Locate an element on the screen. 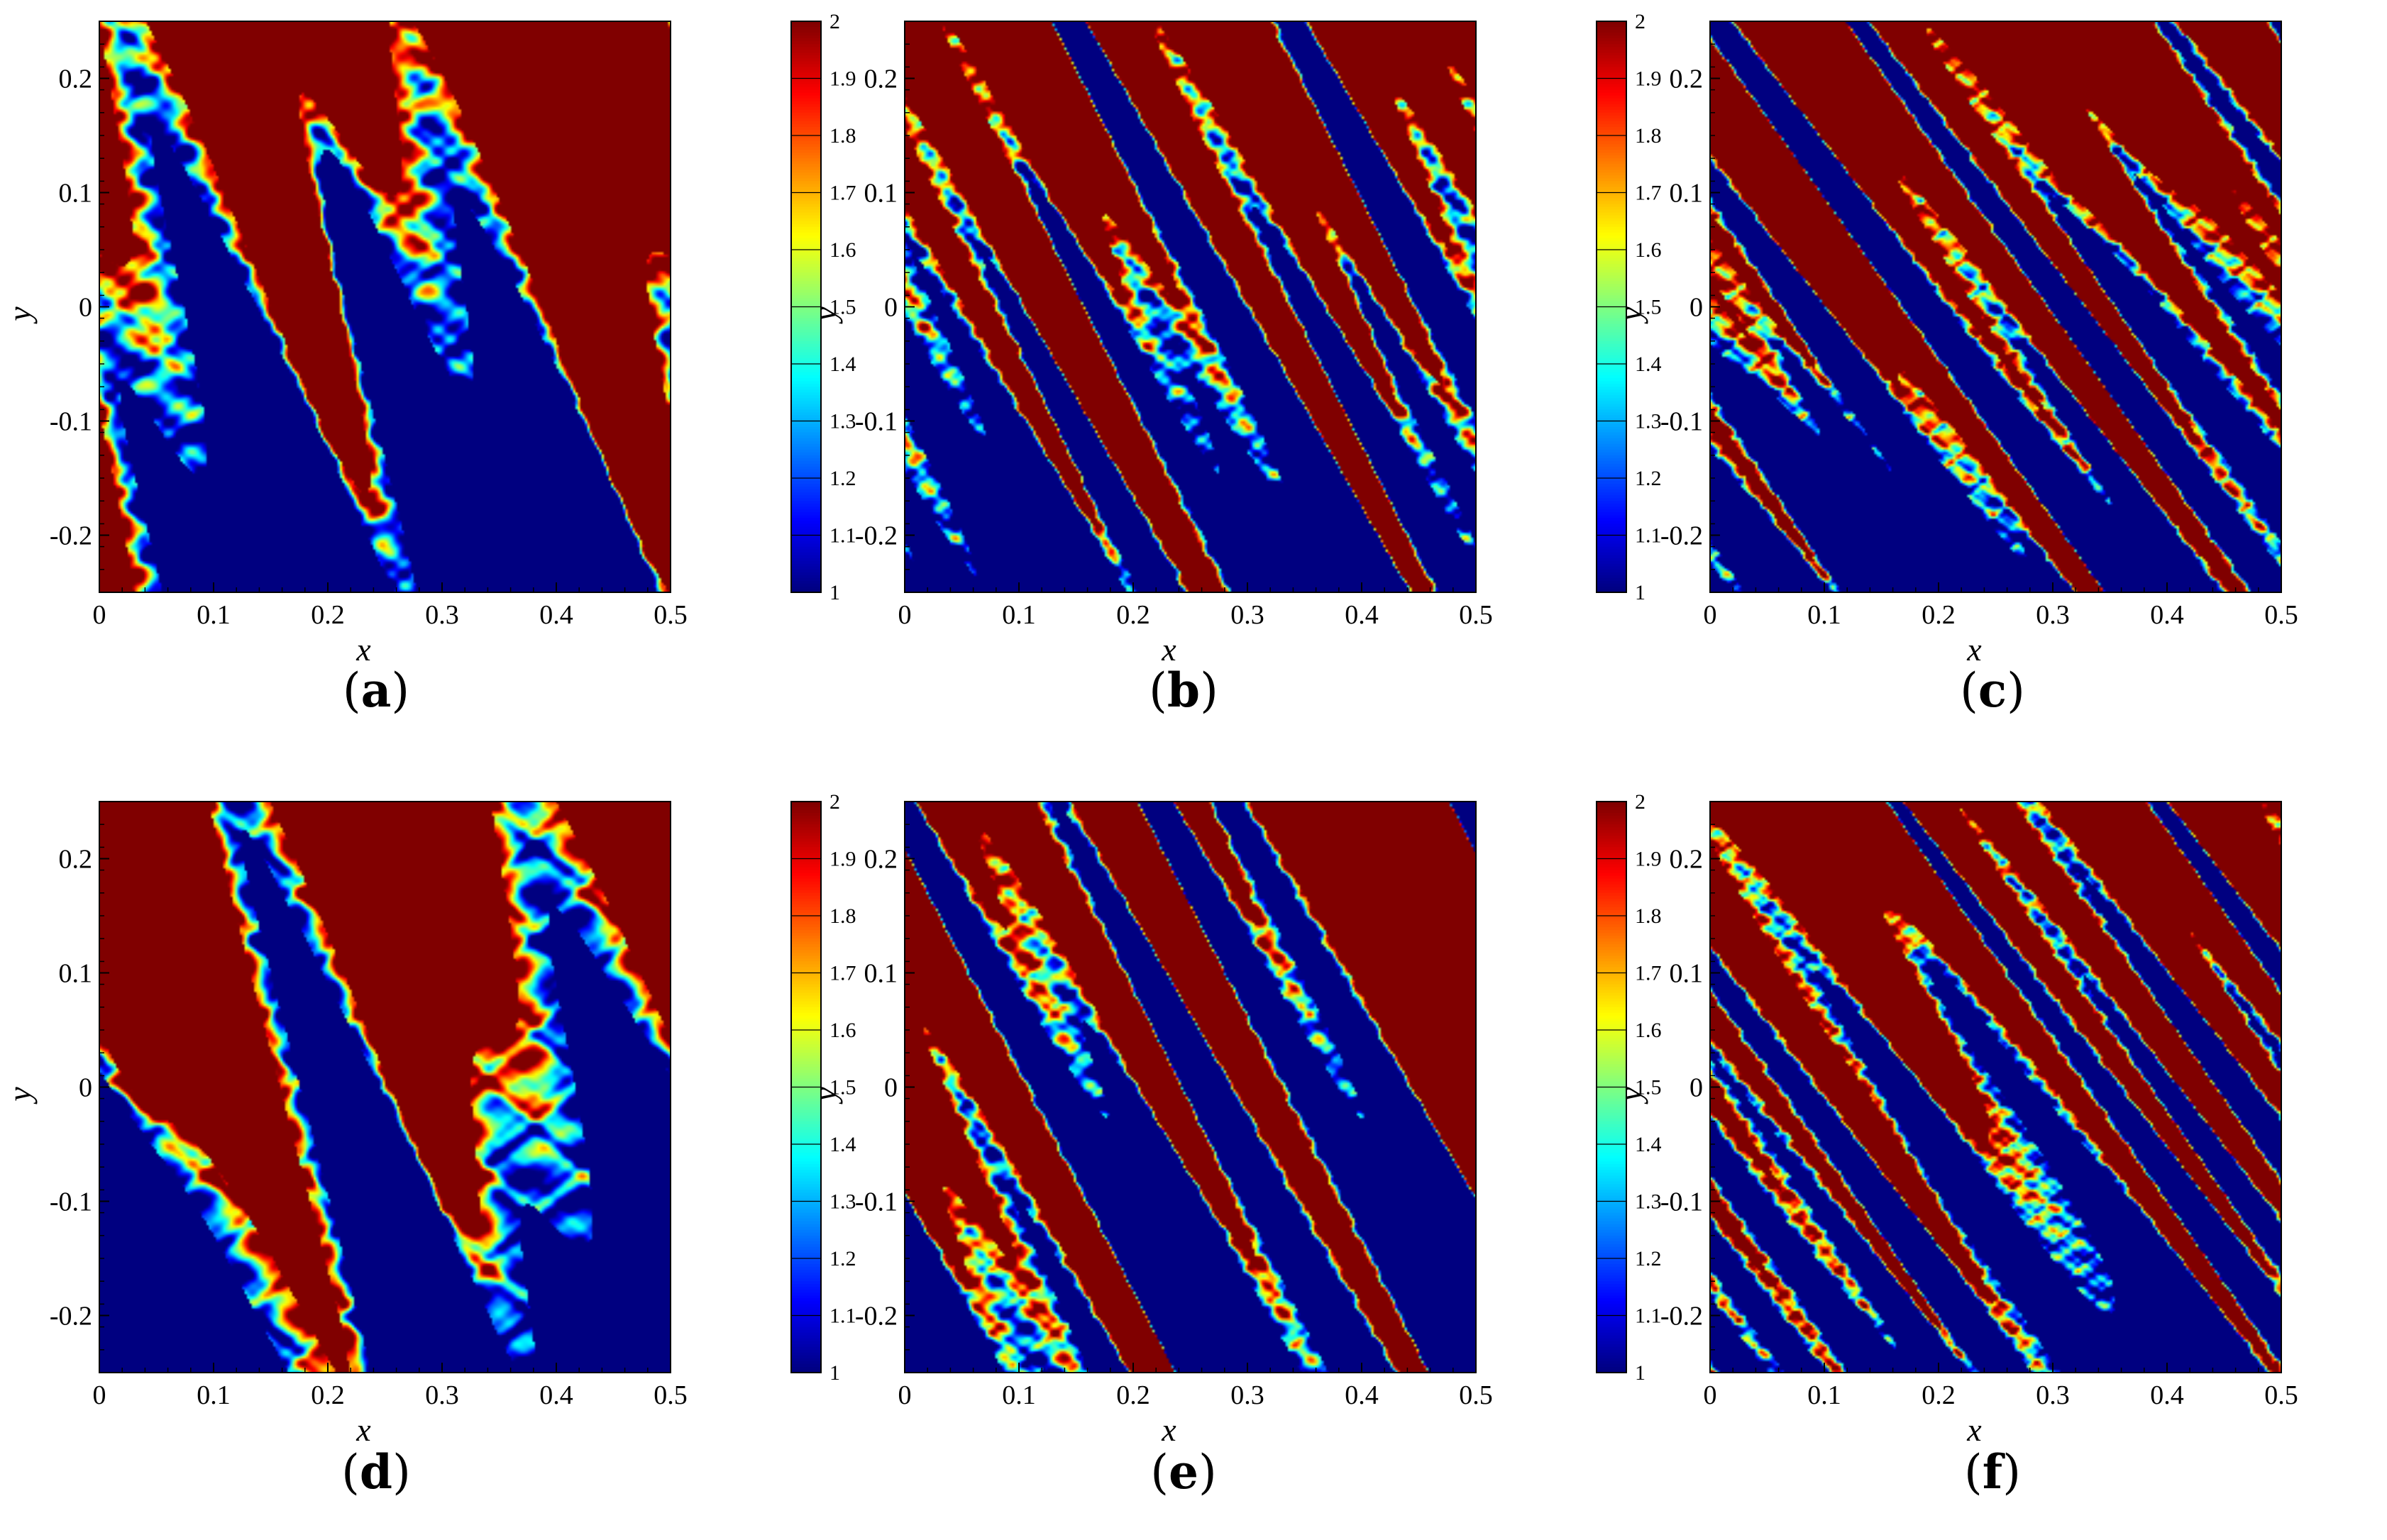 The width and height of the screenshot is (2387, 1540). x-tick-label: 0.5 is located at coordinates (1476, 615).